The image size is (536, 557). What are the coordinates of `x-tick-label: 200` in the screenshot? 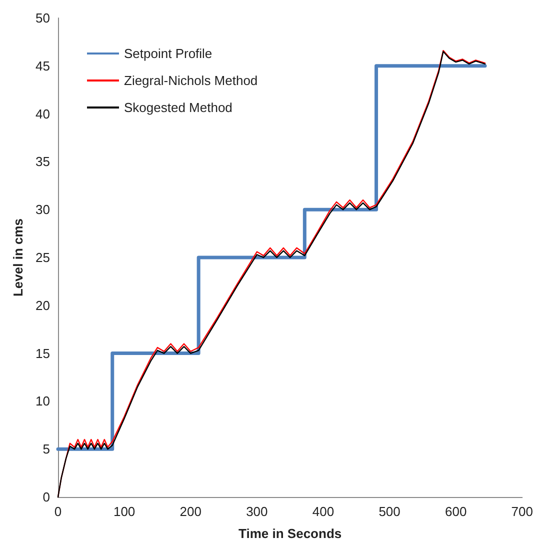 It's located at (191, 511).